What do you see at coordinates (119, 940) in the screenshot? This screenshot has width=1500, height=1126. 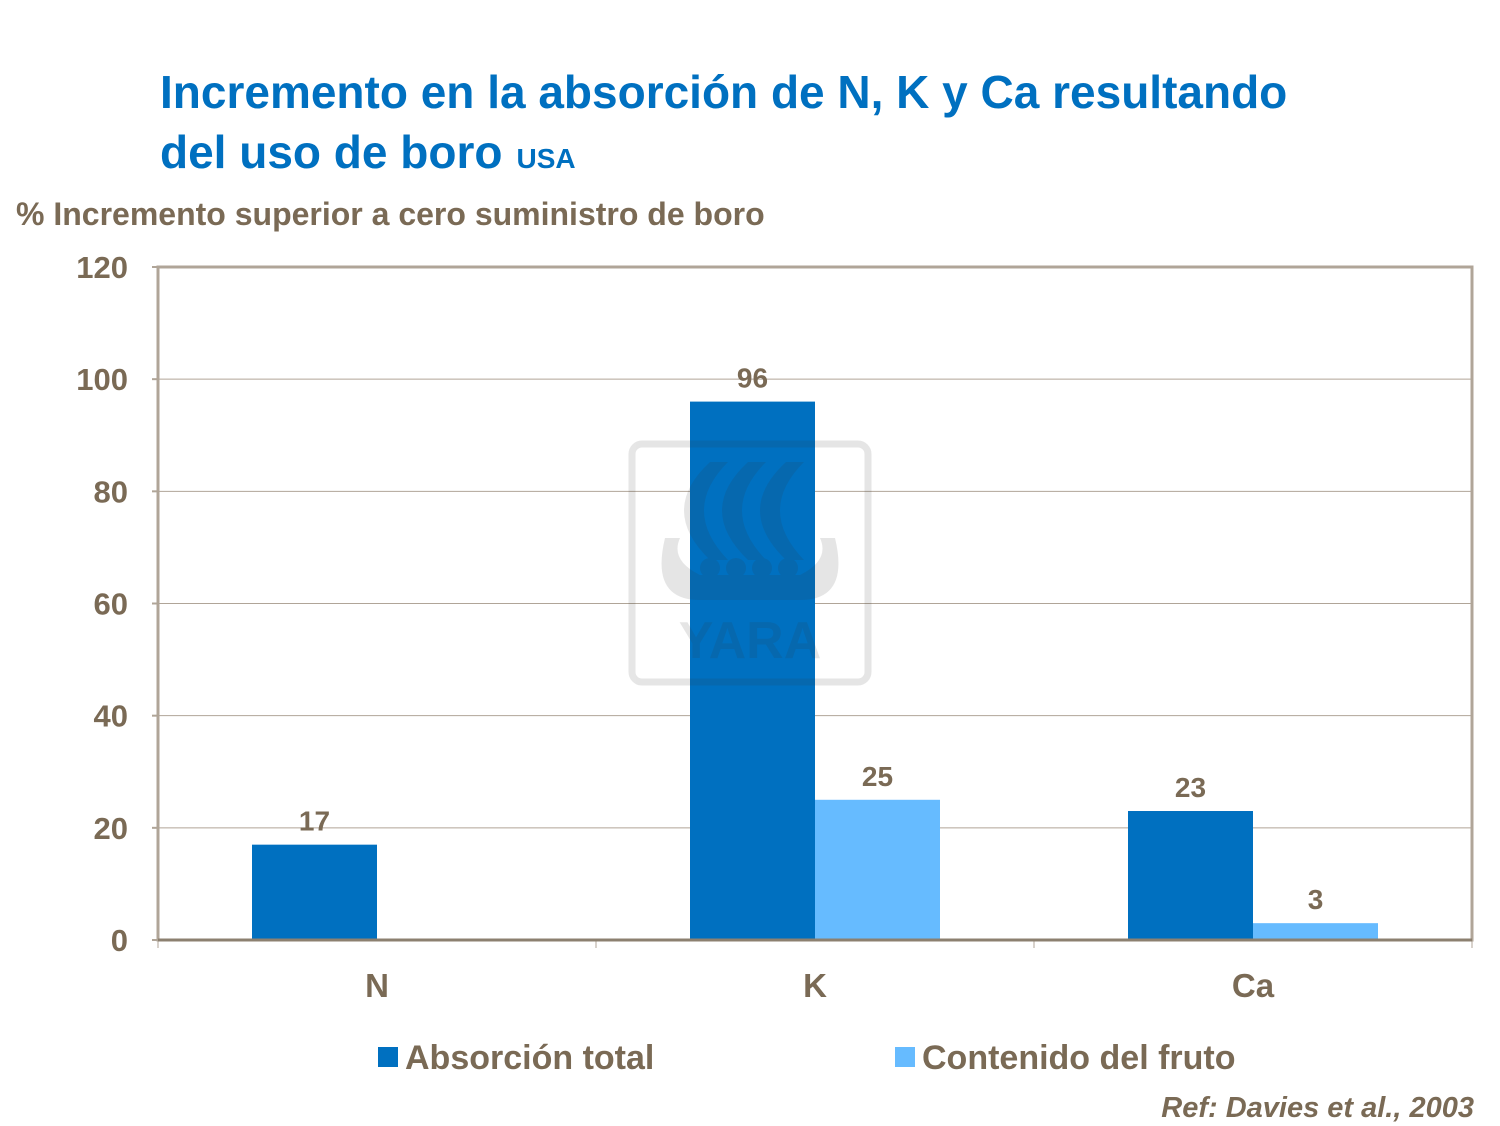 I see `y-tick-label: 0` at bounding box center [119, 940].